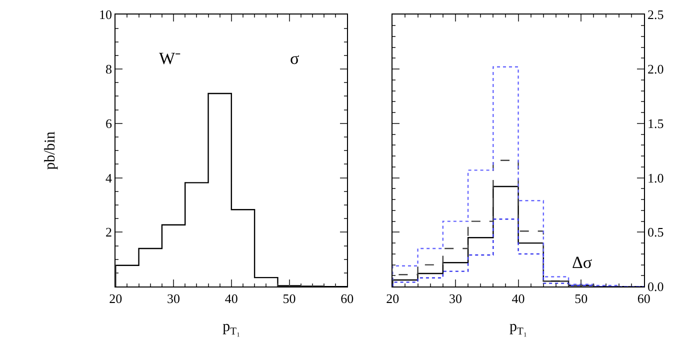  What do you see at coordinates (109, 178) in the screenshot?
I see `y-tick-label: 4` at bounding box center [109, 178].